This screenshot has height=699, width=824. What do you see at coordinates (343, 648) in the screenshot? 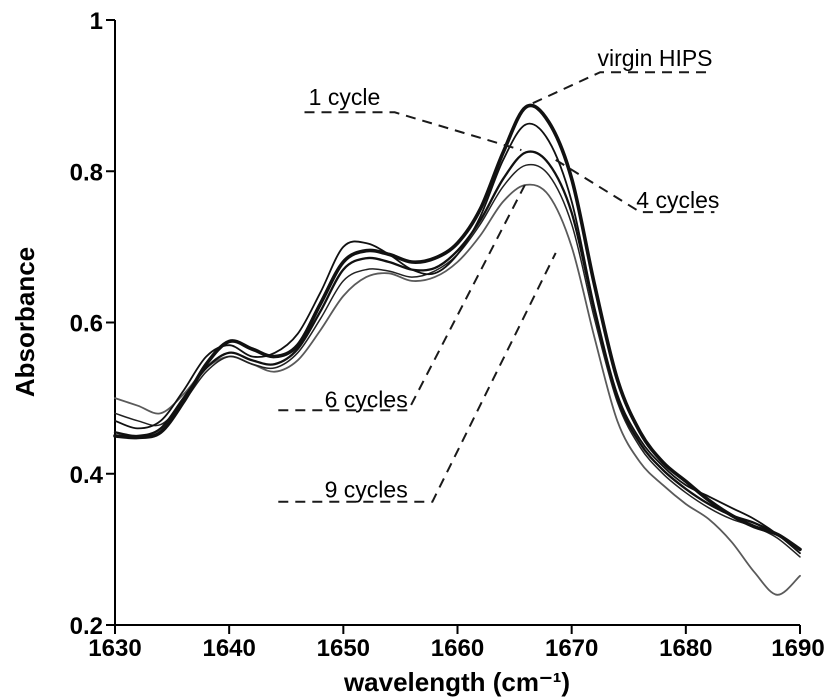
I see `x-tick-label: 1650` at bounding box center [343, 648].